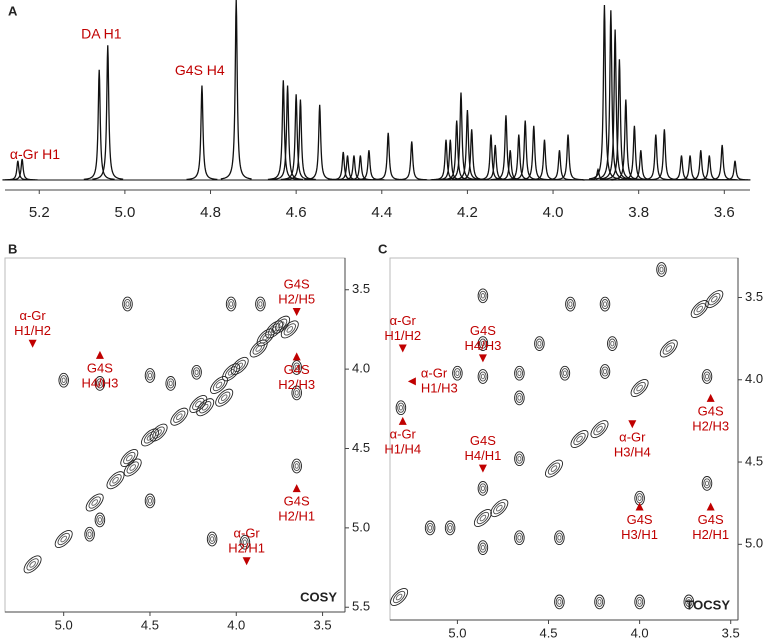 The width and height of the screenshot is (770, 638). I want to click on annotation-text: H1/H2, so click(32, 330).